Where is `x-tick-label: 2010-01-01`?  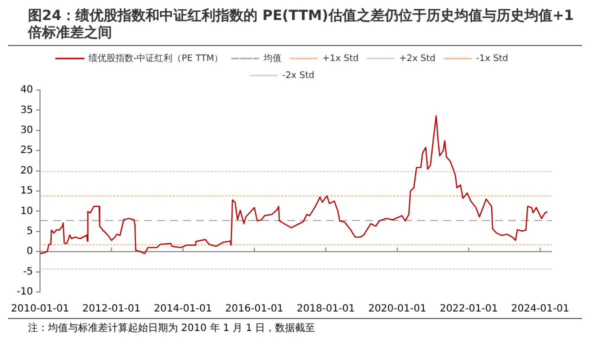
x-tick-label: 2010-01-01 is located at coordinates (40, 309).